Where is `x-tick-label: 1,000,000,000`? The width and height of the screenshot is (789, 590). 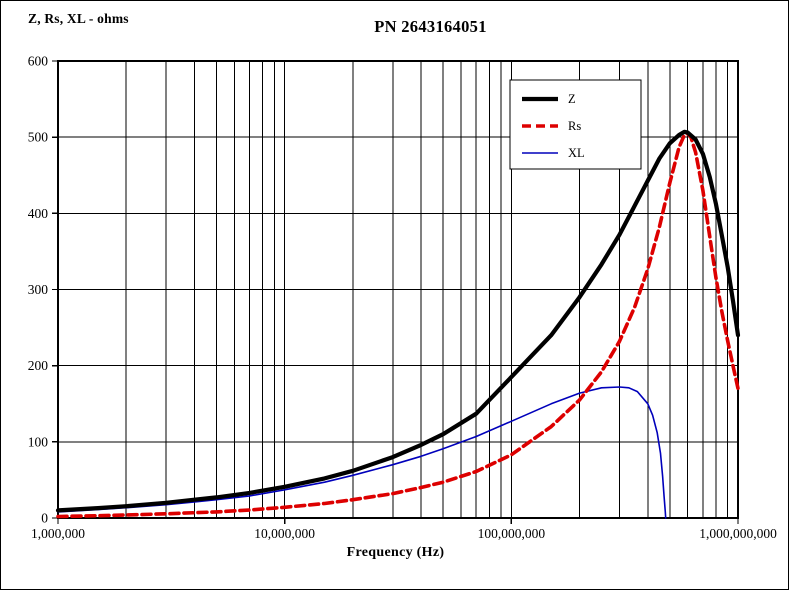
x-tick-label: 1,000,000,000 is located at coordinates (738, 533).